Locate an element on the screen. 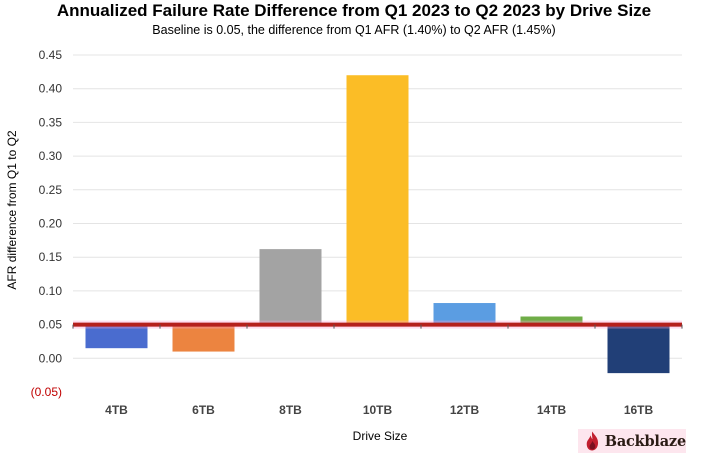  x-tick-label: 10TB is located at coordinates (378, 410).